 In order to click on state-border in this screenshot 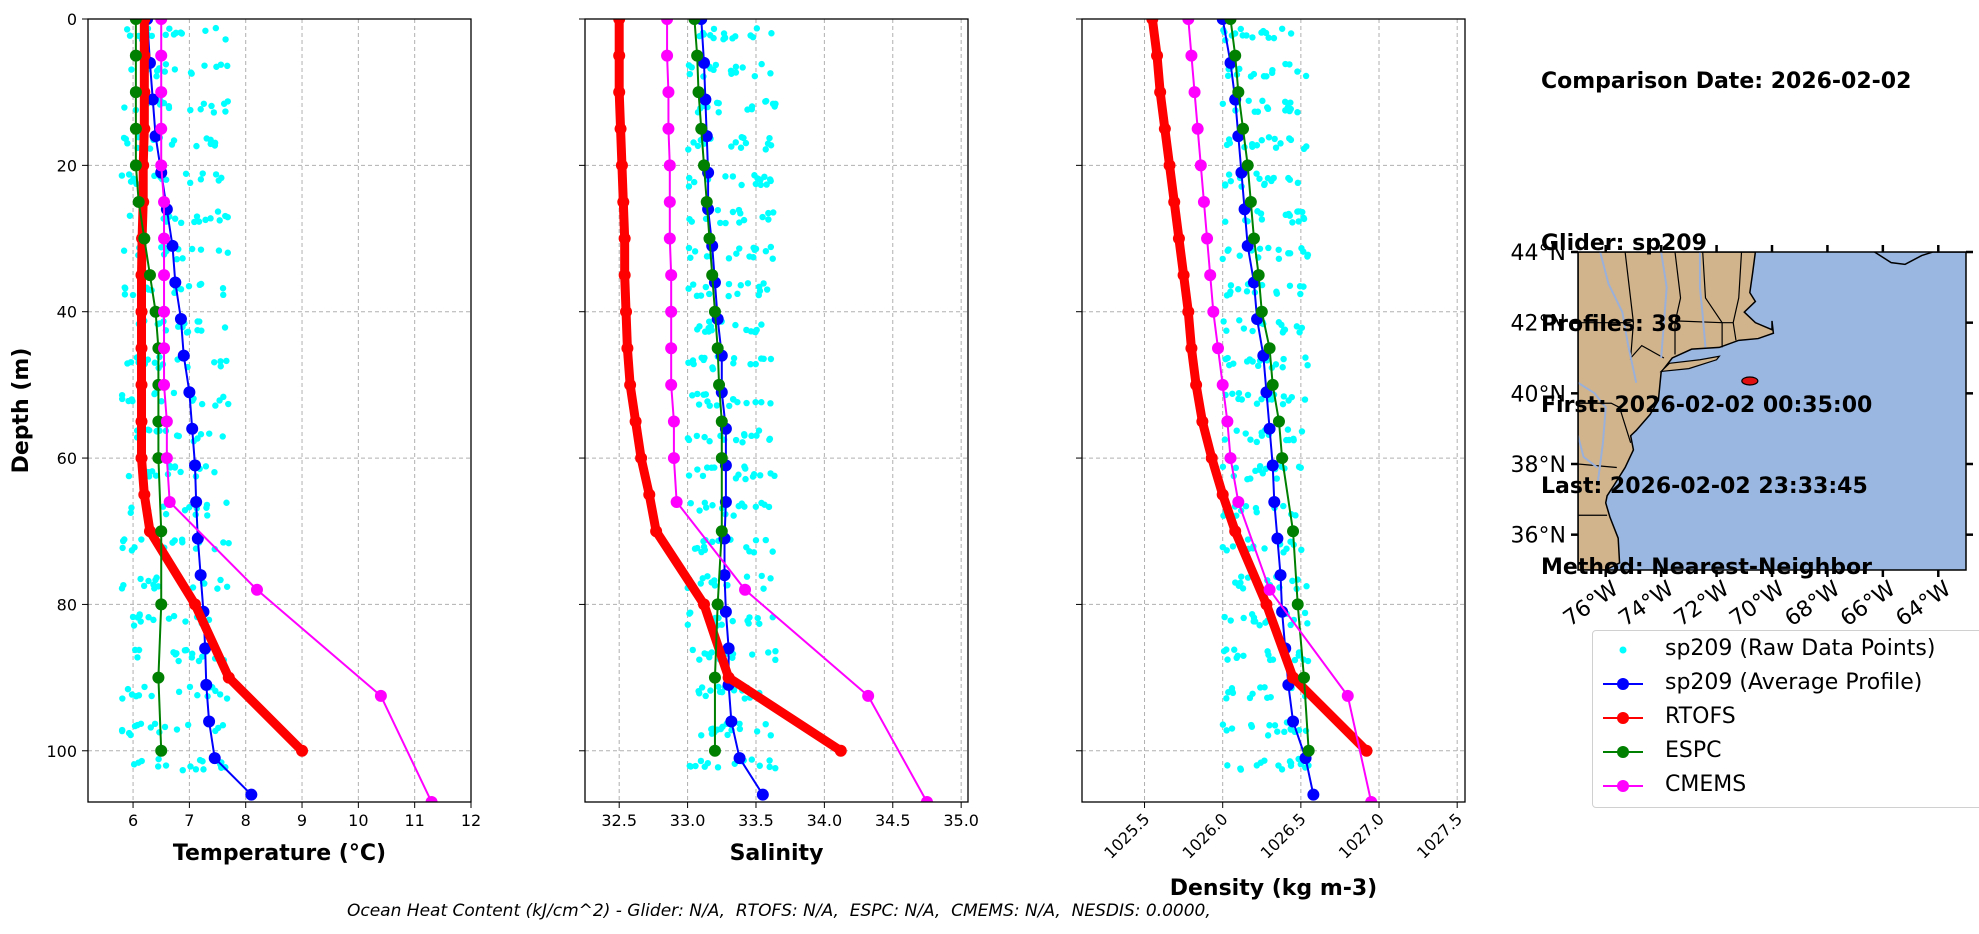, I will do `click(1737, 296)`.